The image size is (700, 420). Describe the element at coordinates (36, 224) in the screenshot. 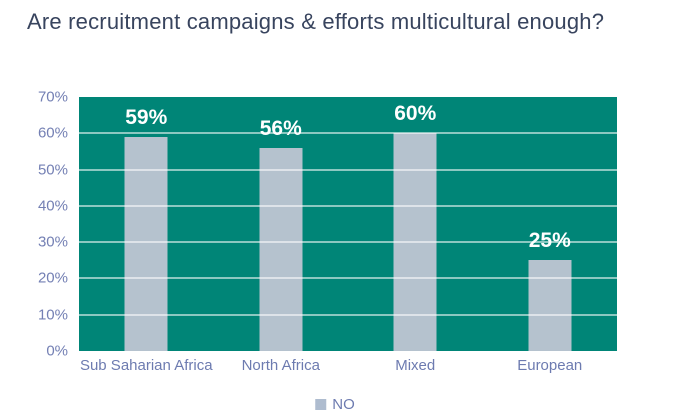

I see `y-axis: 0% 10% 20% 30% 40% 50% 60% 70%` at that location.